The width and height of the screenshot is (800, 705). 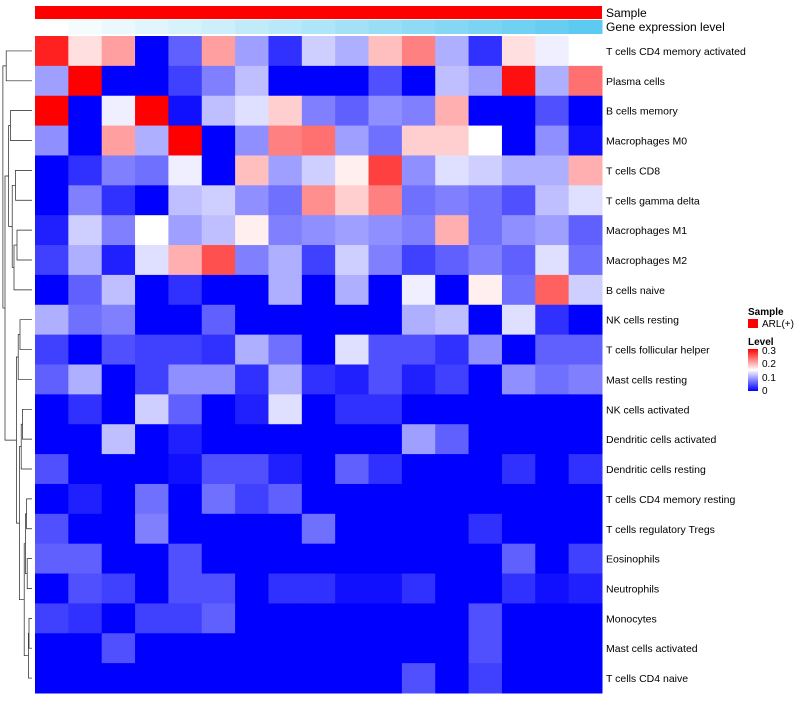 I want to click on sample-annotation-bar, so click(x=318, y=12).